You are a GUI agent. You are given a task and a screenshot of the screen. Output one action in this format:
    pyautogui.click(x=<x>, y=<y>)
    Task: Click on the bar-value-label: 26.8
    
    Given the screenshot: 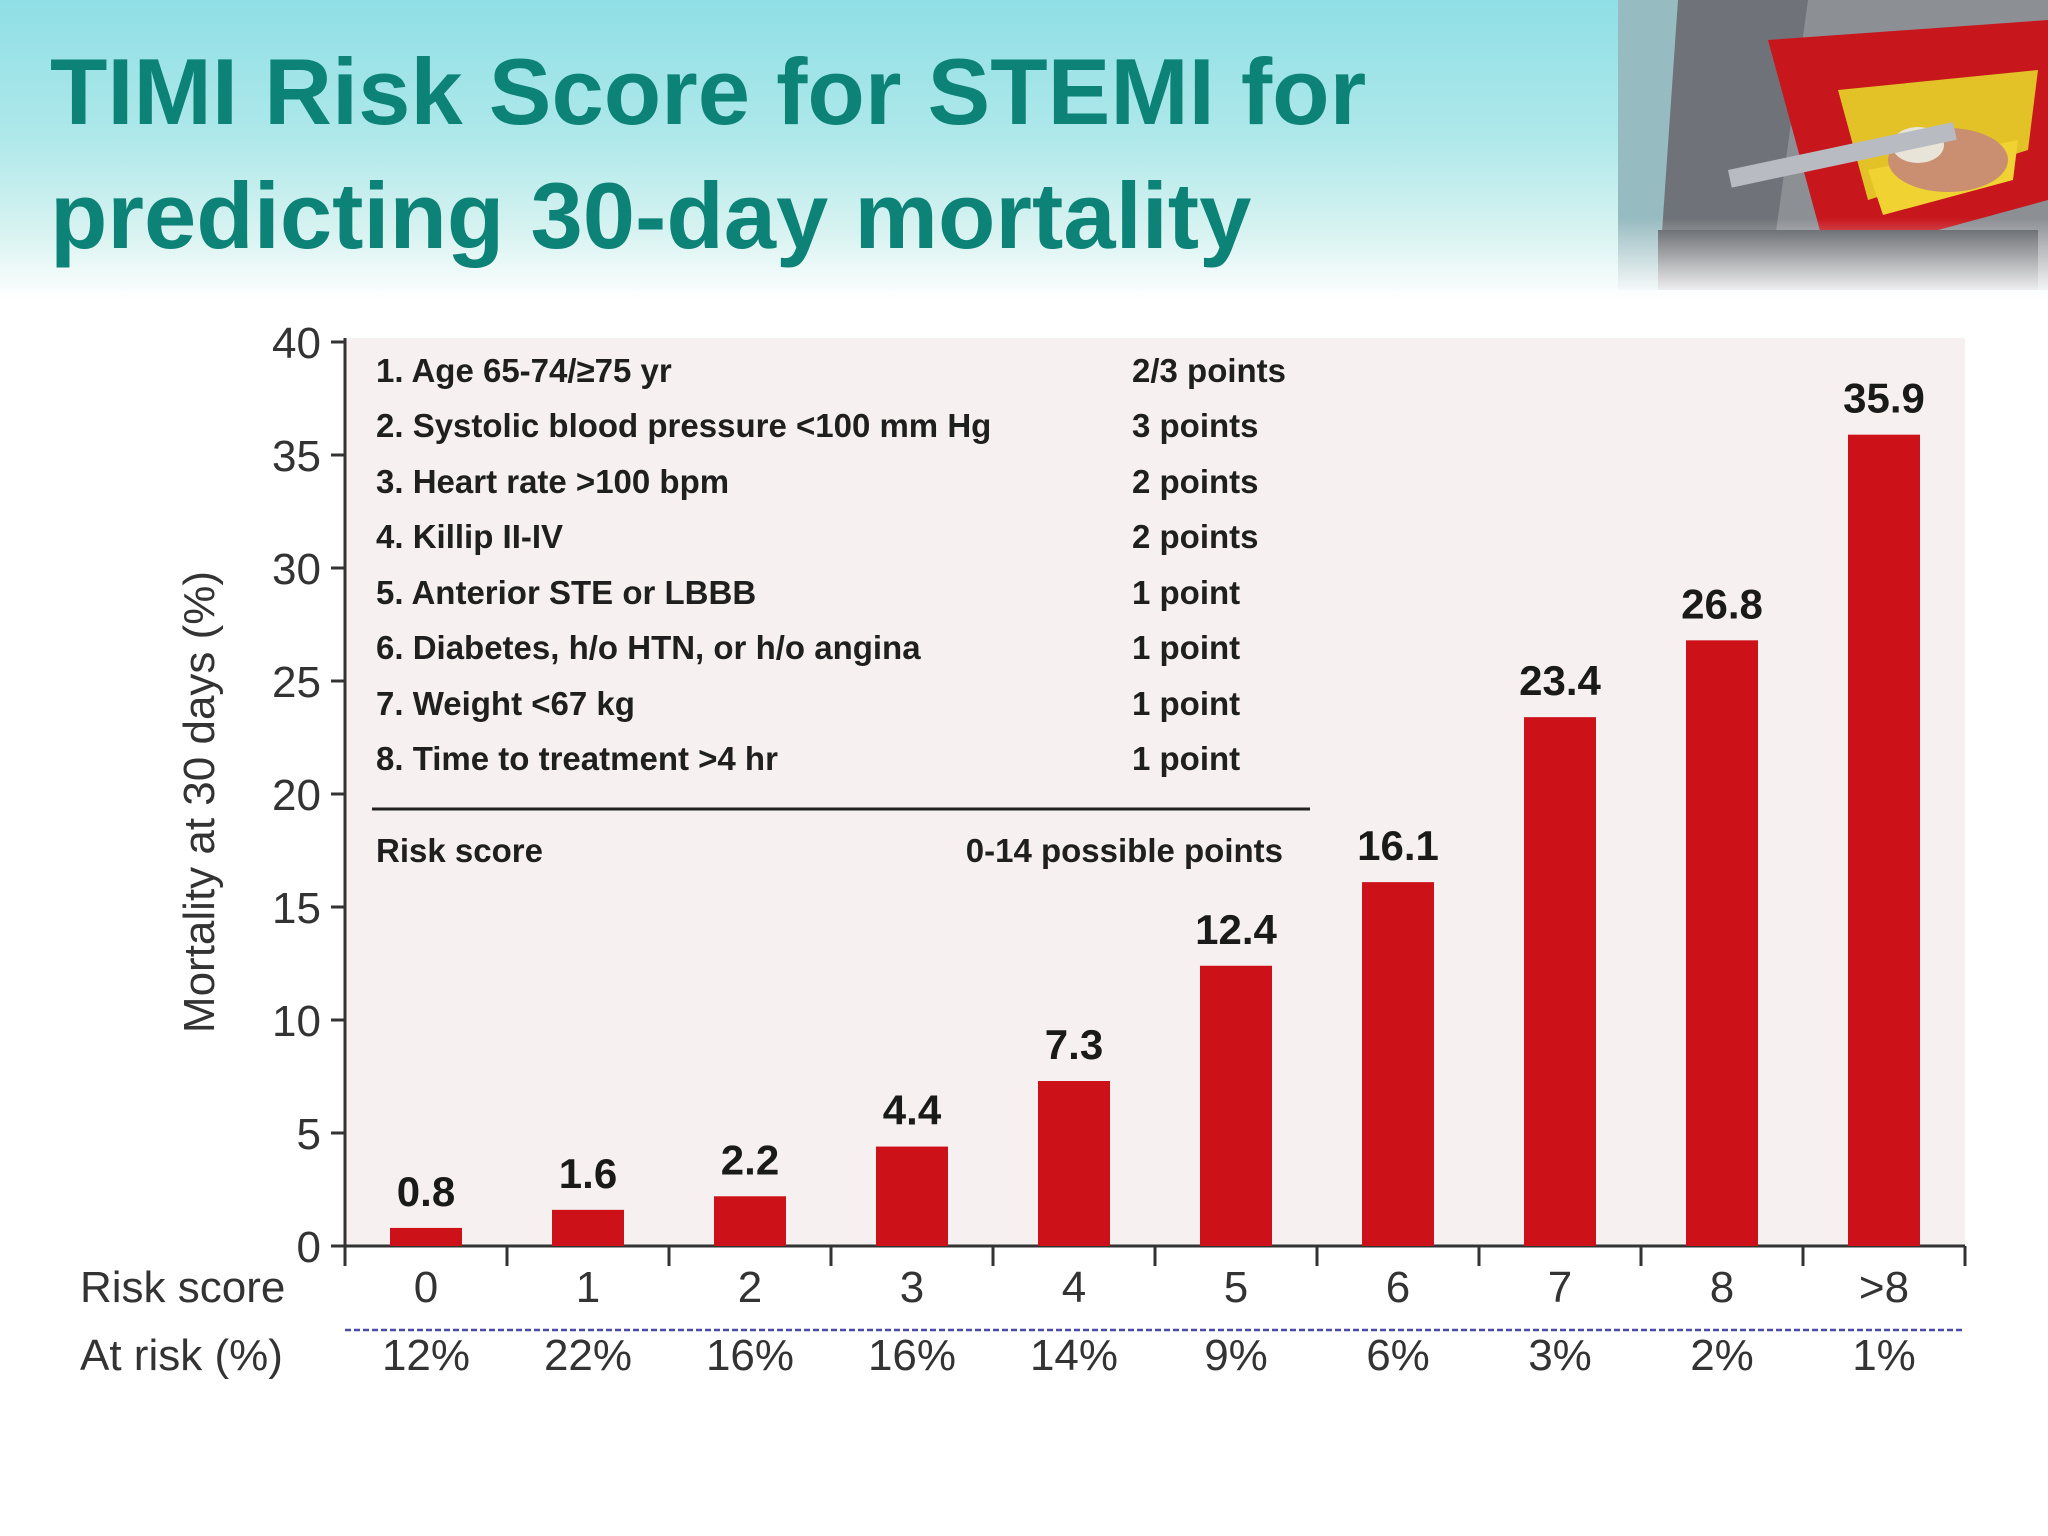 What is the action you would take?
    pyautogui.click(x=1722, y=603)
    